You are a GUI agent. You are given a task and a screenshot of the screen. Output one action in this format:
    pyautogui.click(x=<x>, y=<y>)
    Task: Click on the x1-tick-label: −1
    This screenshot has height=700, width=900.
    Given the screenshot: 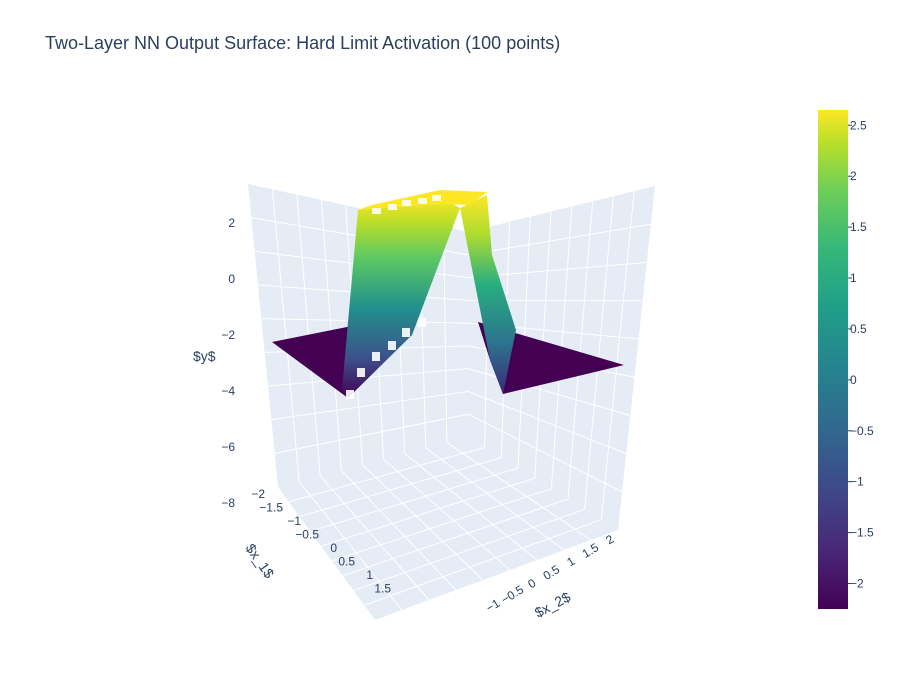 What is the action you would take?
    pyautogui.click(x=294, y=521)
    